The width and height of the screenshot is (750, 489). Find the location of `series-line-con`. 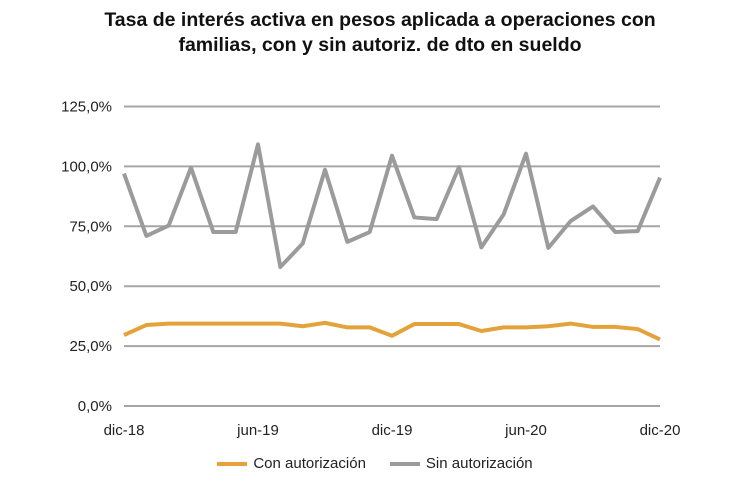

series-line-con is located at coordinates (392, 331).